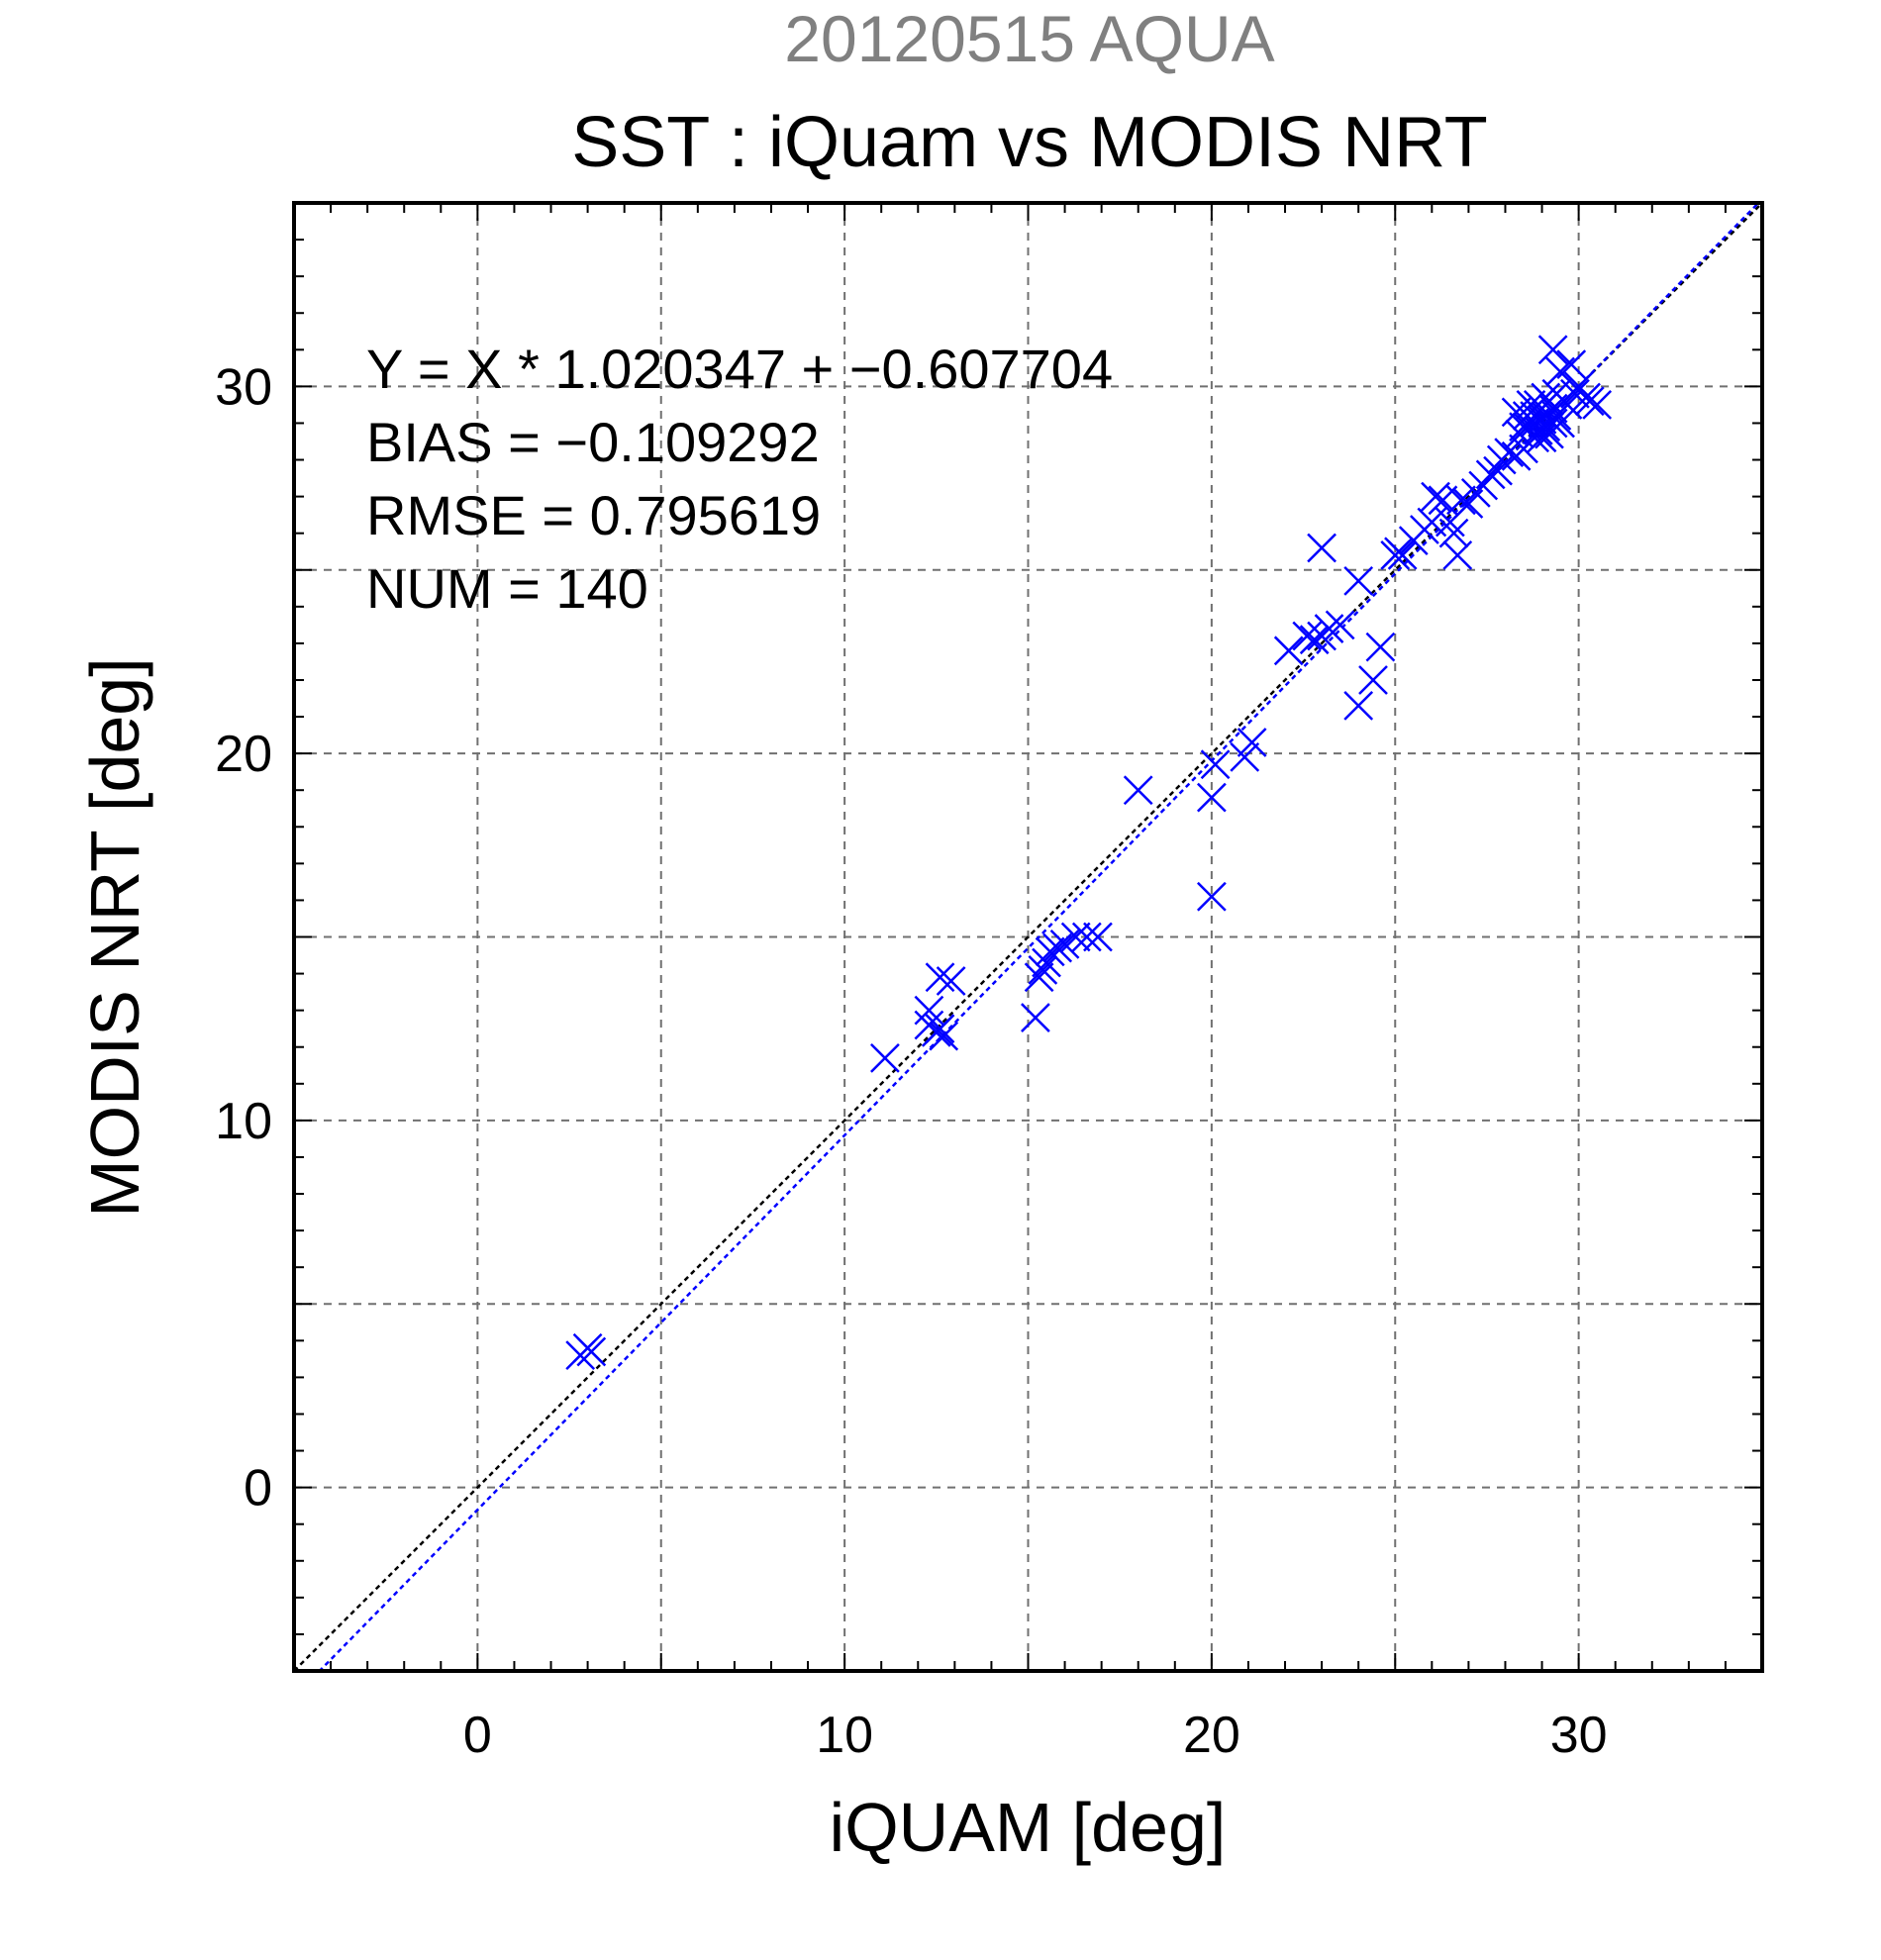  Describe the element at coordinates (507, 588) in the screenshot. I see `stats-num: NUM = 140` at that location.